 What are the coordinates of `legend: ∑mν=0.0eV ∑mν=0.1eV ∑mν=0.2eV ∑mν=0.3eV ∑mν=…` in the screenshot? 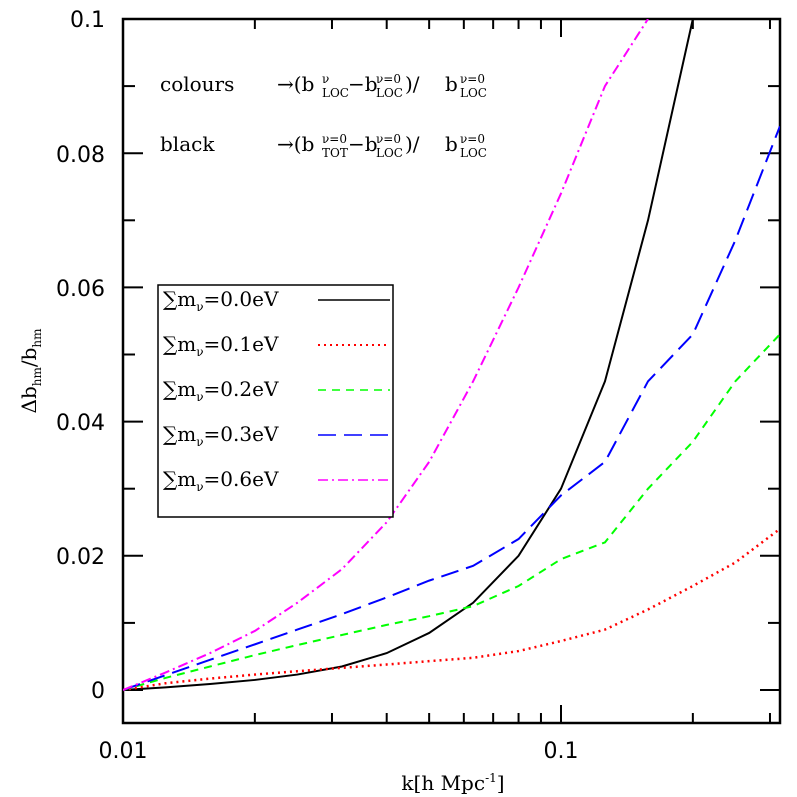 It's located at (275, 401).